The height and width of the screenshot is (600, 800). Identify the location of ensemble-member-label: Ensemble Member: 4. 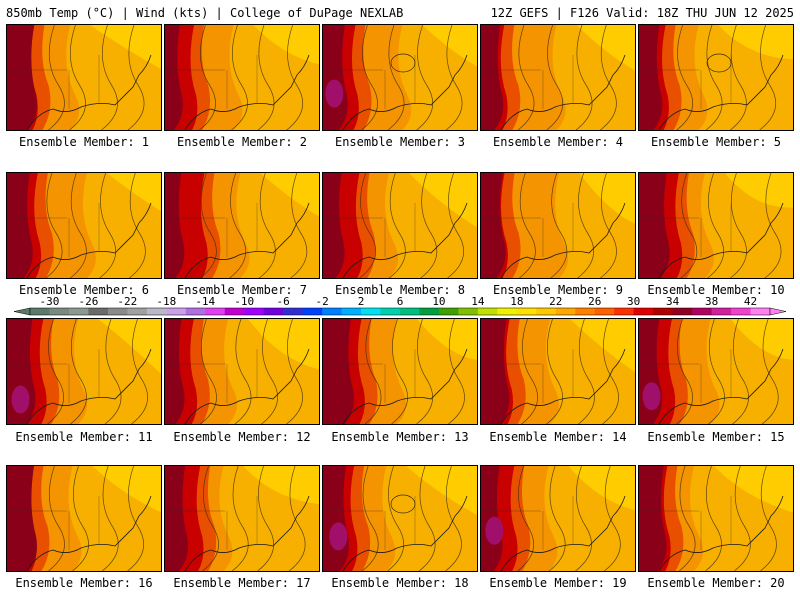
(558, 142).